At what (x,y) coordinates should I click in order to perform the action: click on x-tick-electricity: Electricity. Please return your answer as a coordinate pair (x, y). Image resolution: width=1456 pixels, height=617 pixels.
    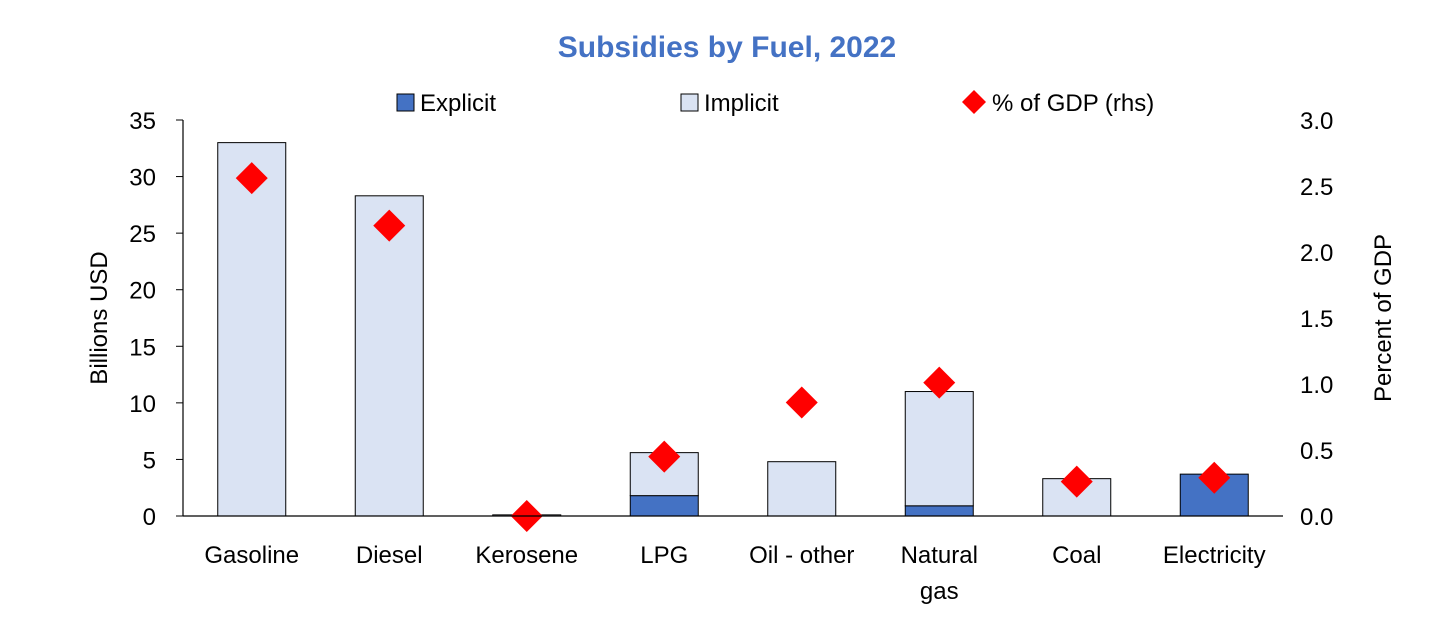
    Looking at the image, I should click on (1214, 555).